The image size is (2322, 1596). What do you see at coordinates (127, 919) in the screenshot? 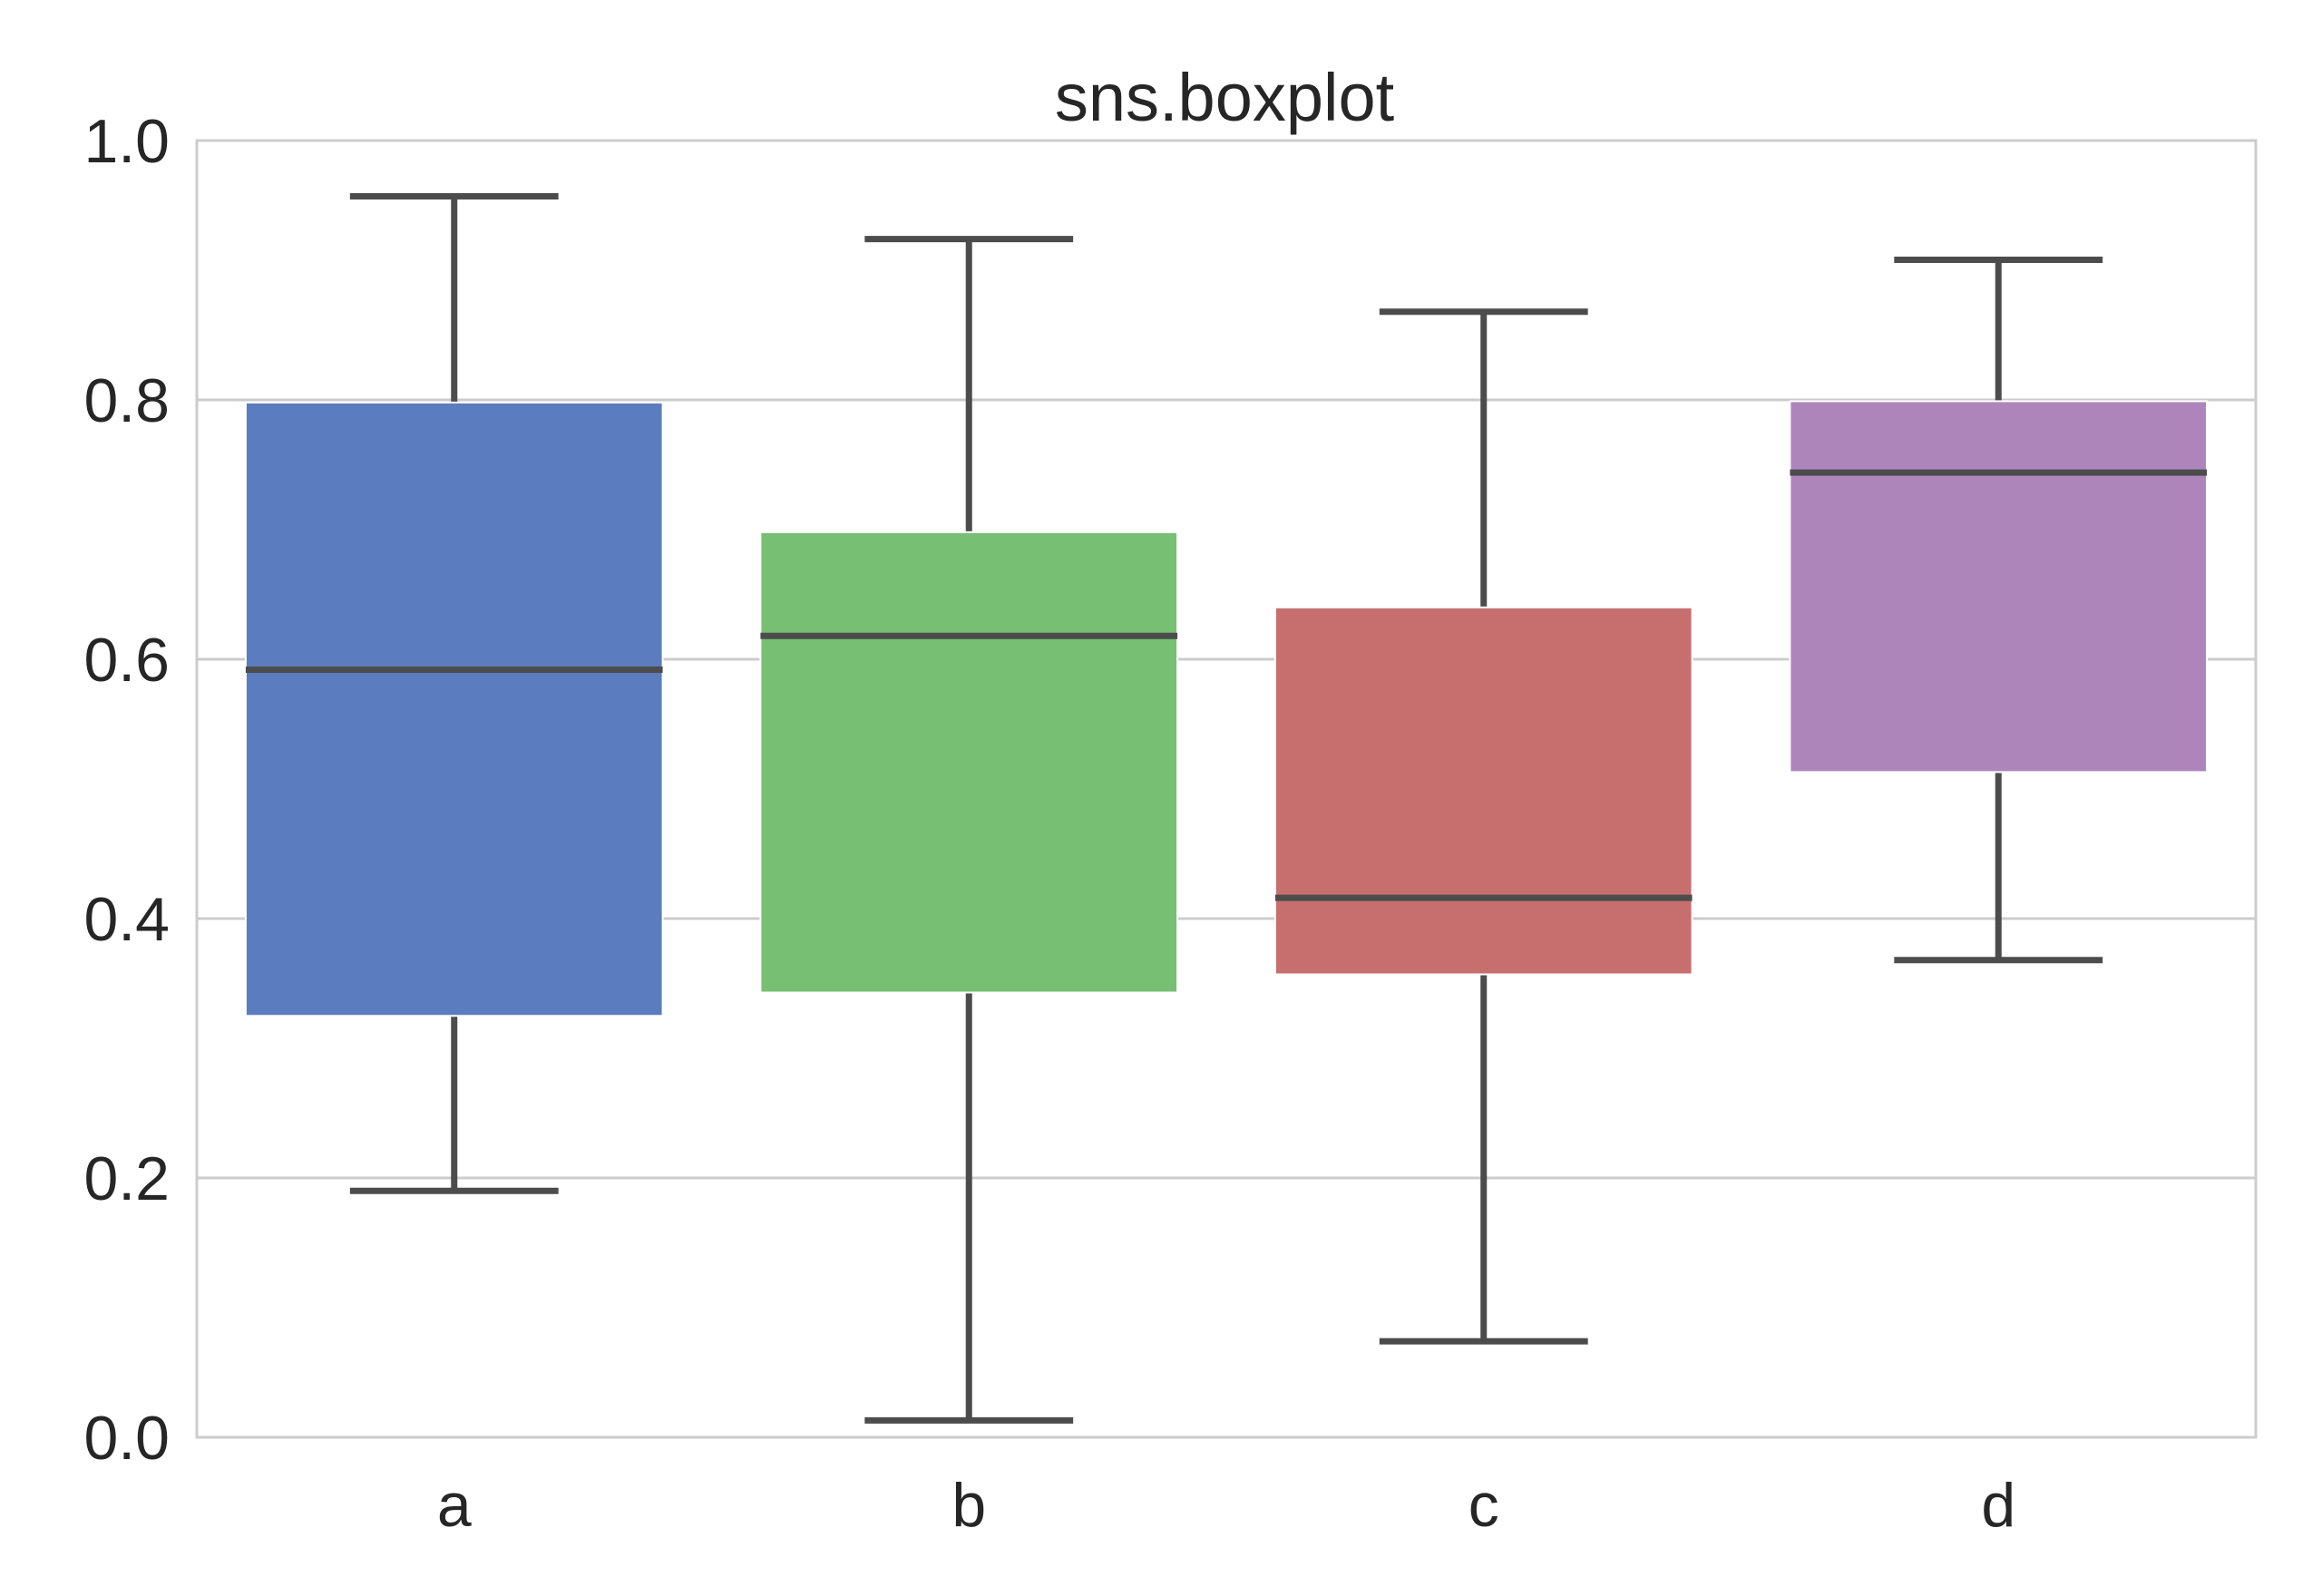
I see `y-tick-label: 0.4` at bounding box center [127, 919].